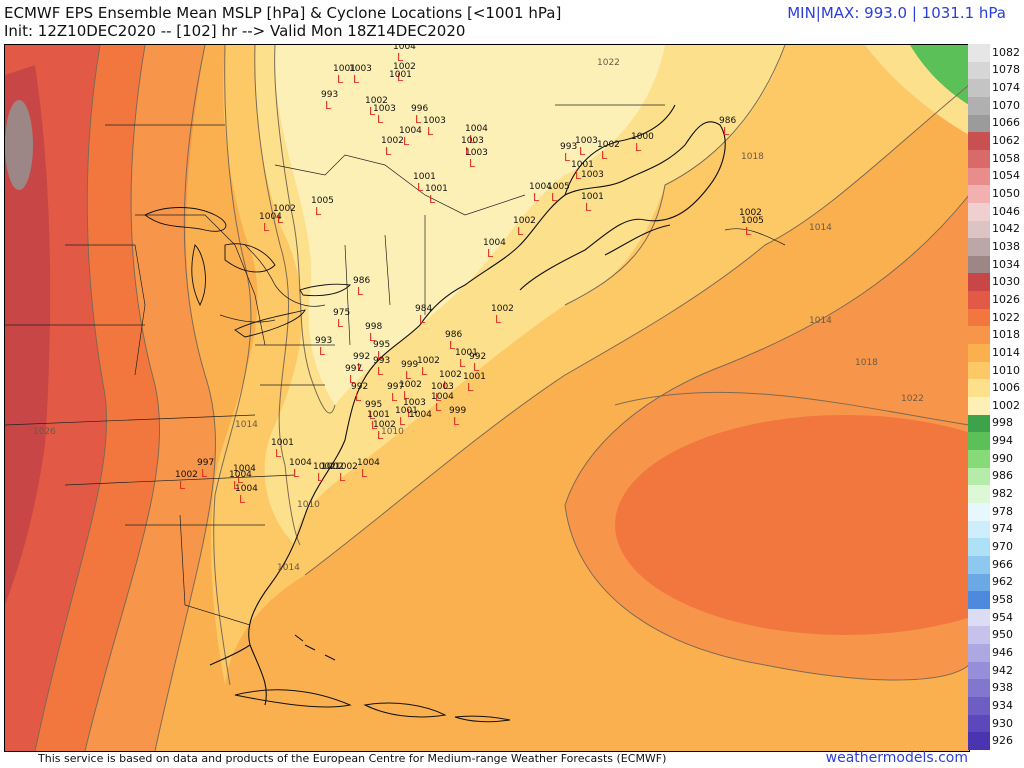 The image size is (1024, 768). Describe the element at coordinates (28, 335) in the screenshot. I see `pressure-band-1030-west` at that location.